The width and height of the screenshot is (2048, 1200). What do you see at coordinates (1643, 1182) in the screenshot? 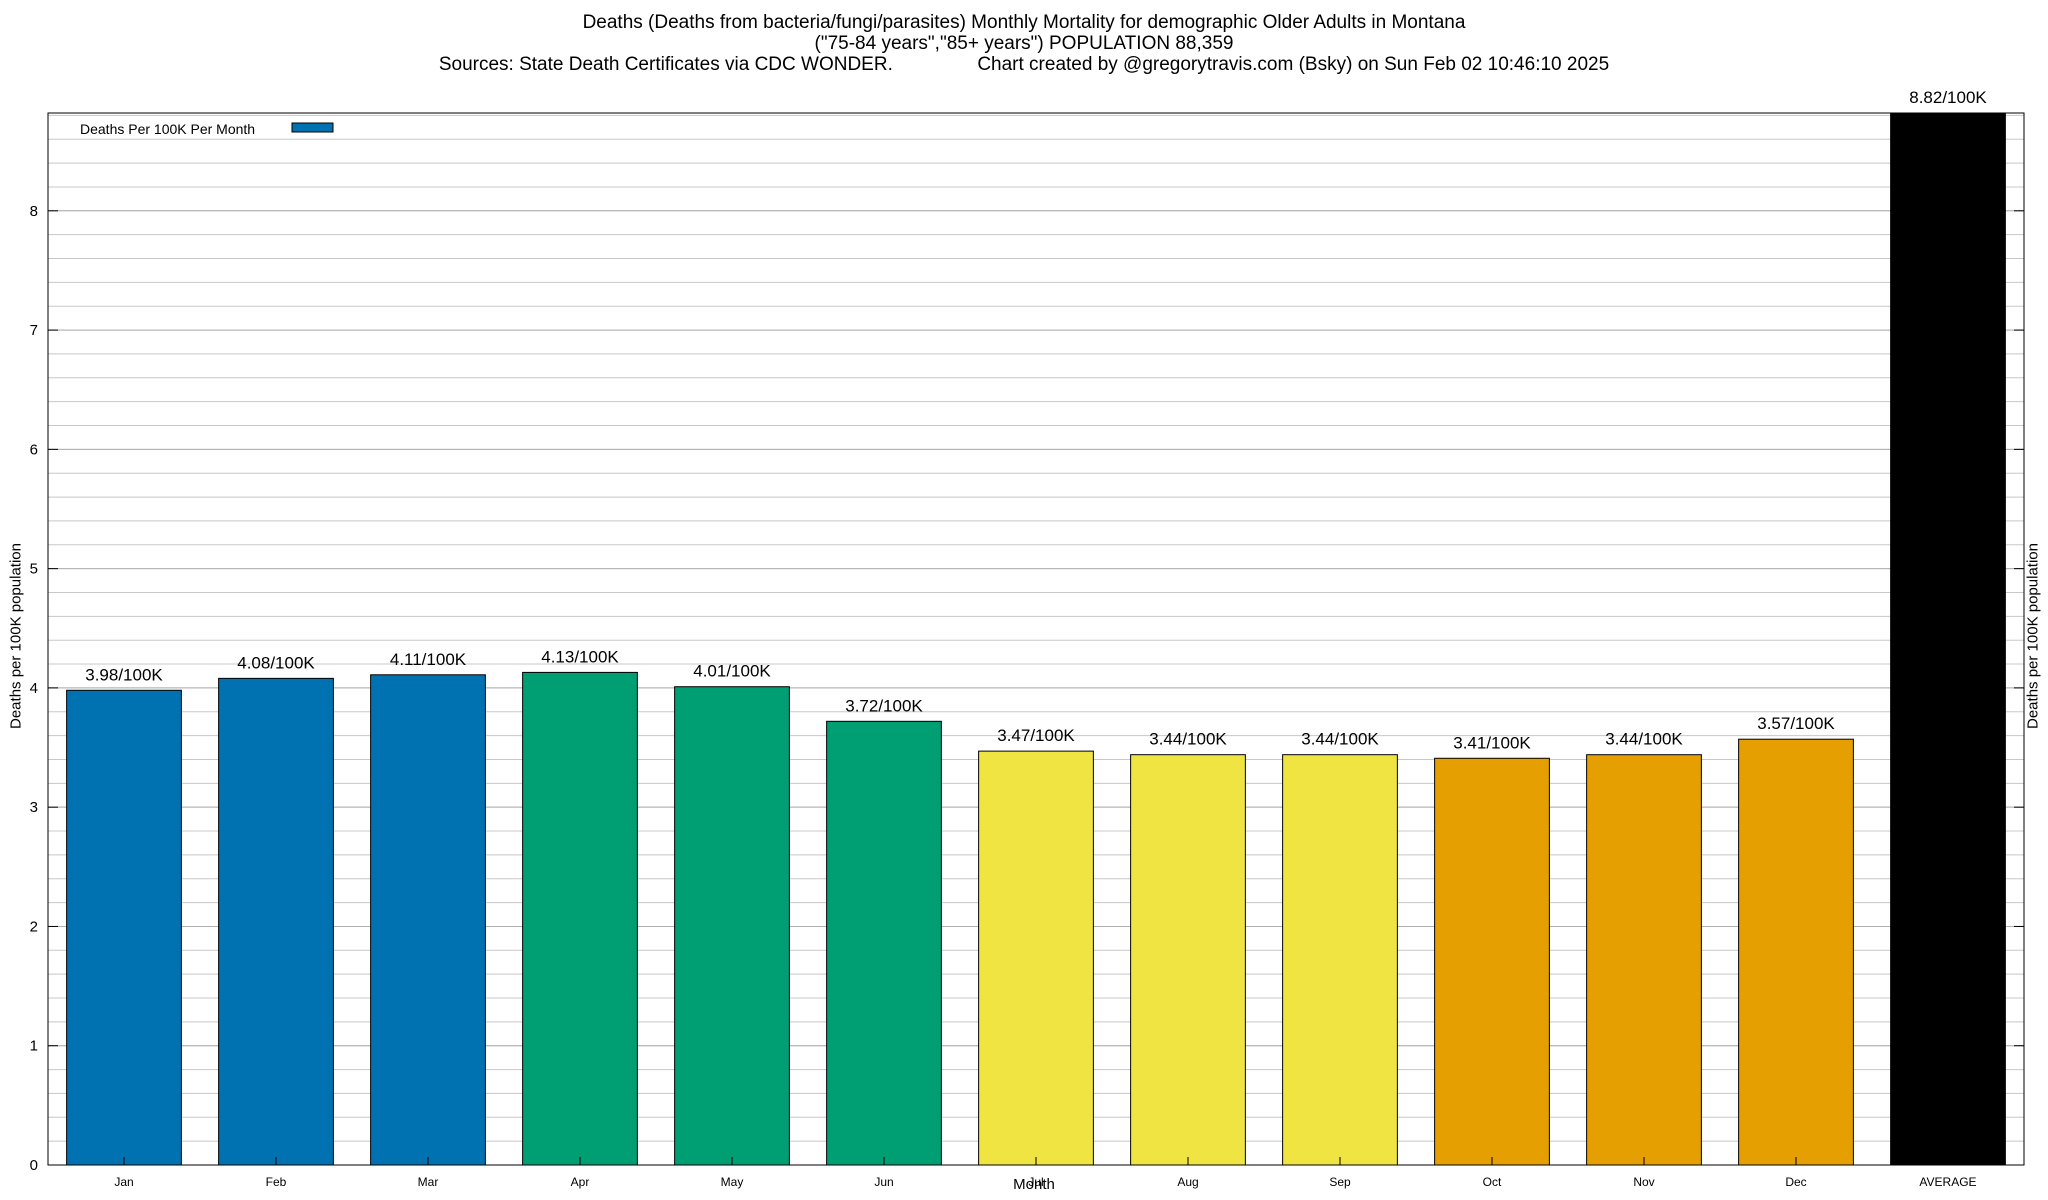
I see `x-tick-label: Nov` at bounding box center [1643, 1182].